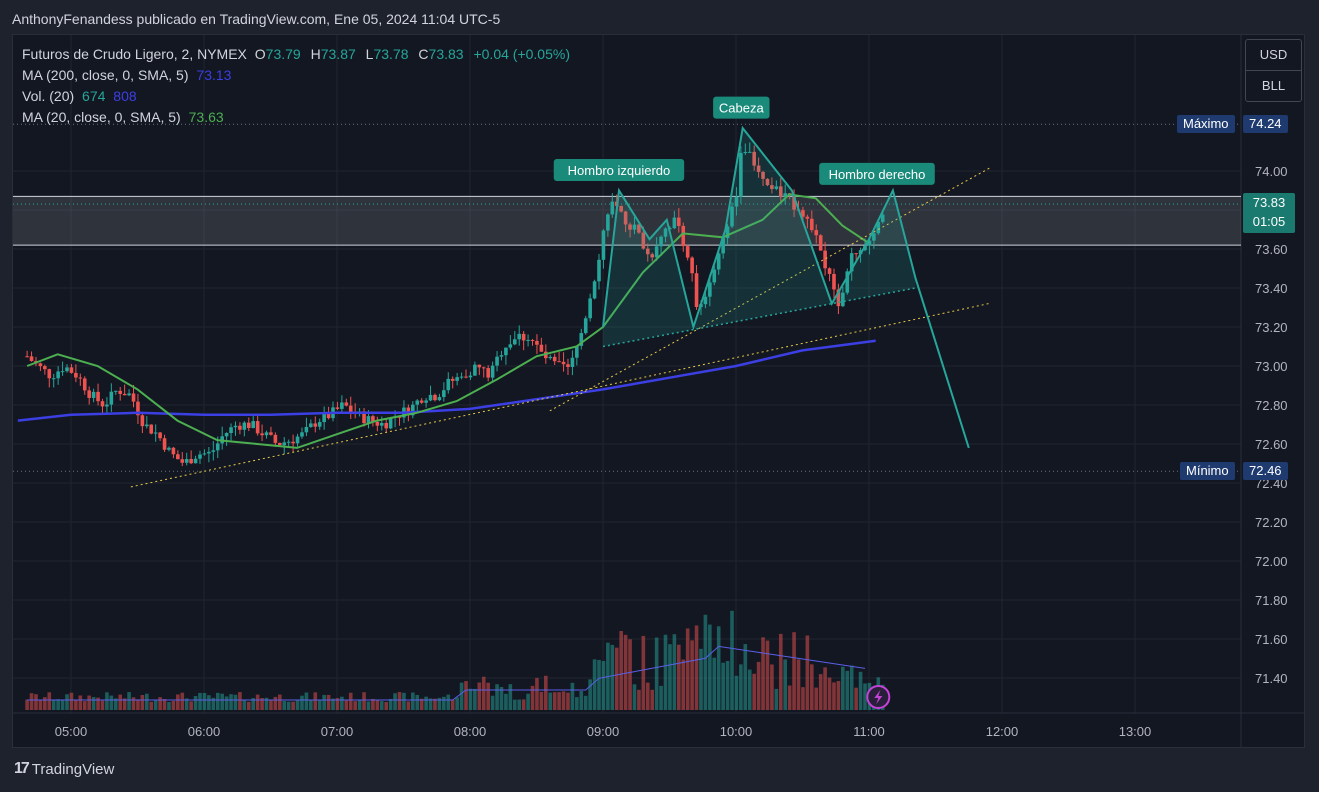 The height and width of the screenshot is (792, 1319). I want to click on bar-countdown: 01:05, so click(1269, 221).